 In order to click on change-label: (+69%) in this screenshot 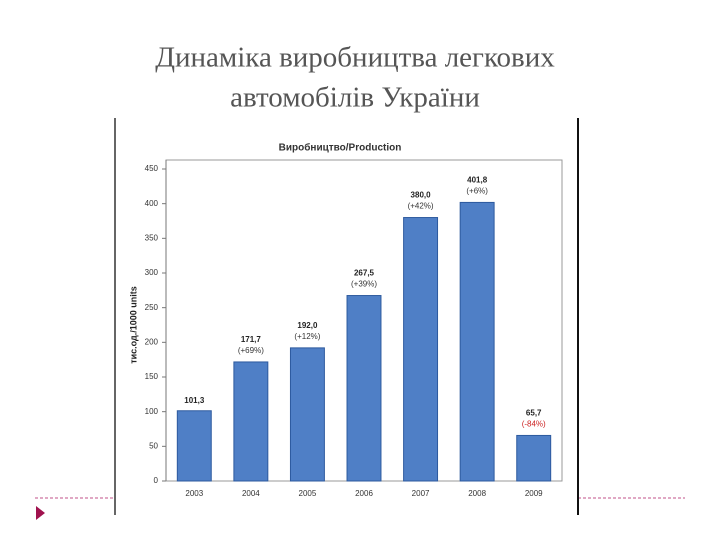, I will do `click(251, 350)`.